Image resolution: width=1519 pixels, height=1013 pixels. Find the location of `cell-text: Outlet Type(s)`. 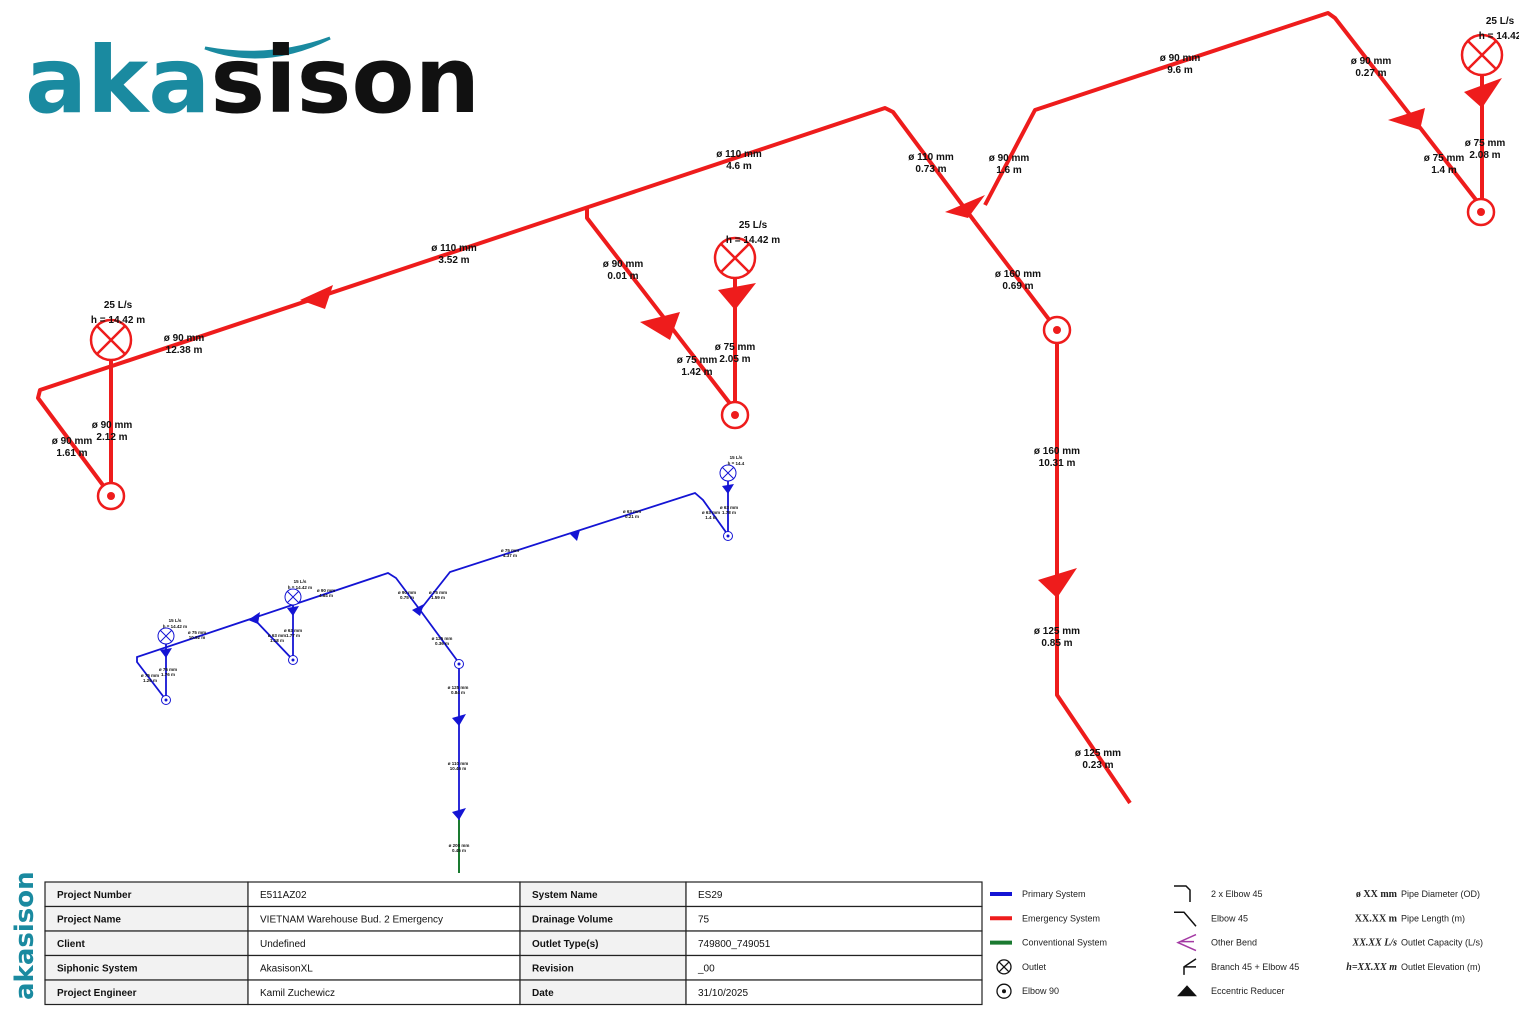

cell-text: Outlet Type(s) is located at coordinates (565, 944).